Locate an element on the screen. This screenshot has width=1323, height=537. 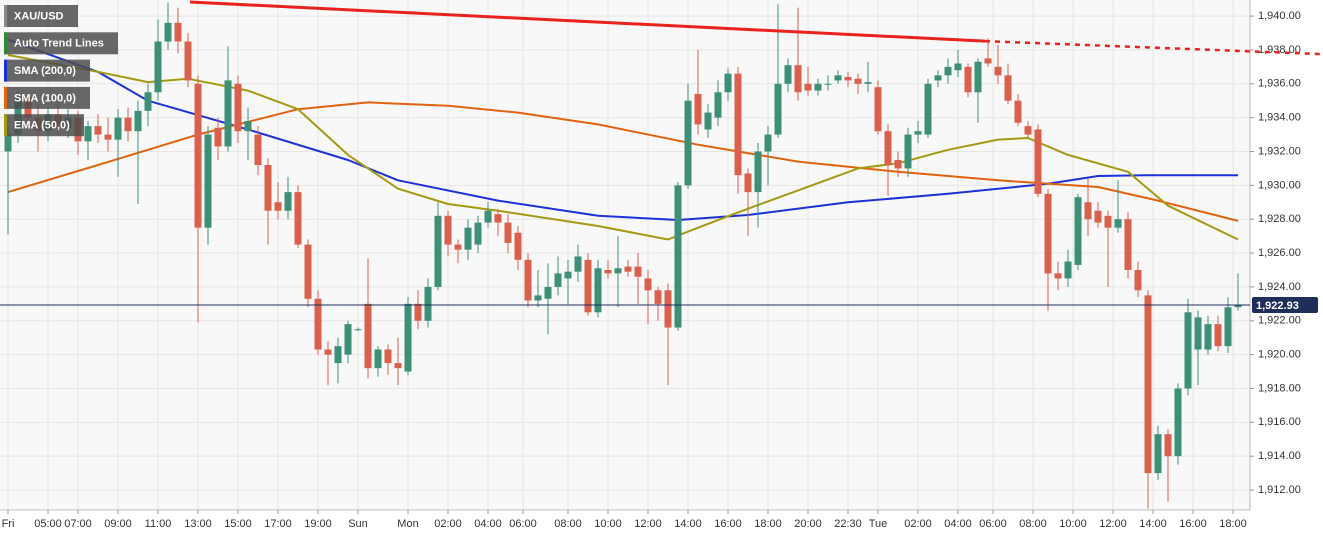
y-tick-label: 1,932.00 is located at coordinates (1279, 151).